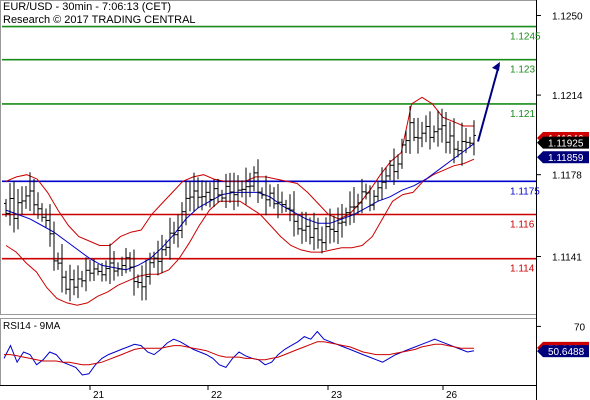  I want to click on y-axis-ticks: 1.1250 1.1214 1.1178 1.1141, so click(559, 137).